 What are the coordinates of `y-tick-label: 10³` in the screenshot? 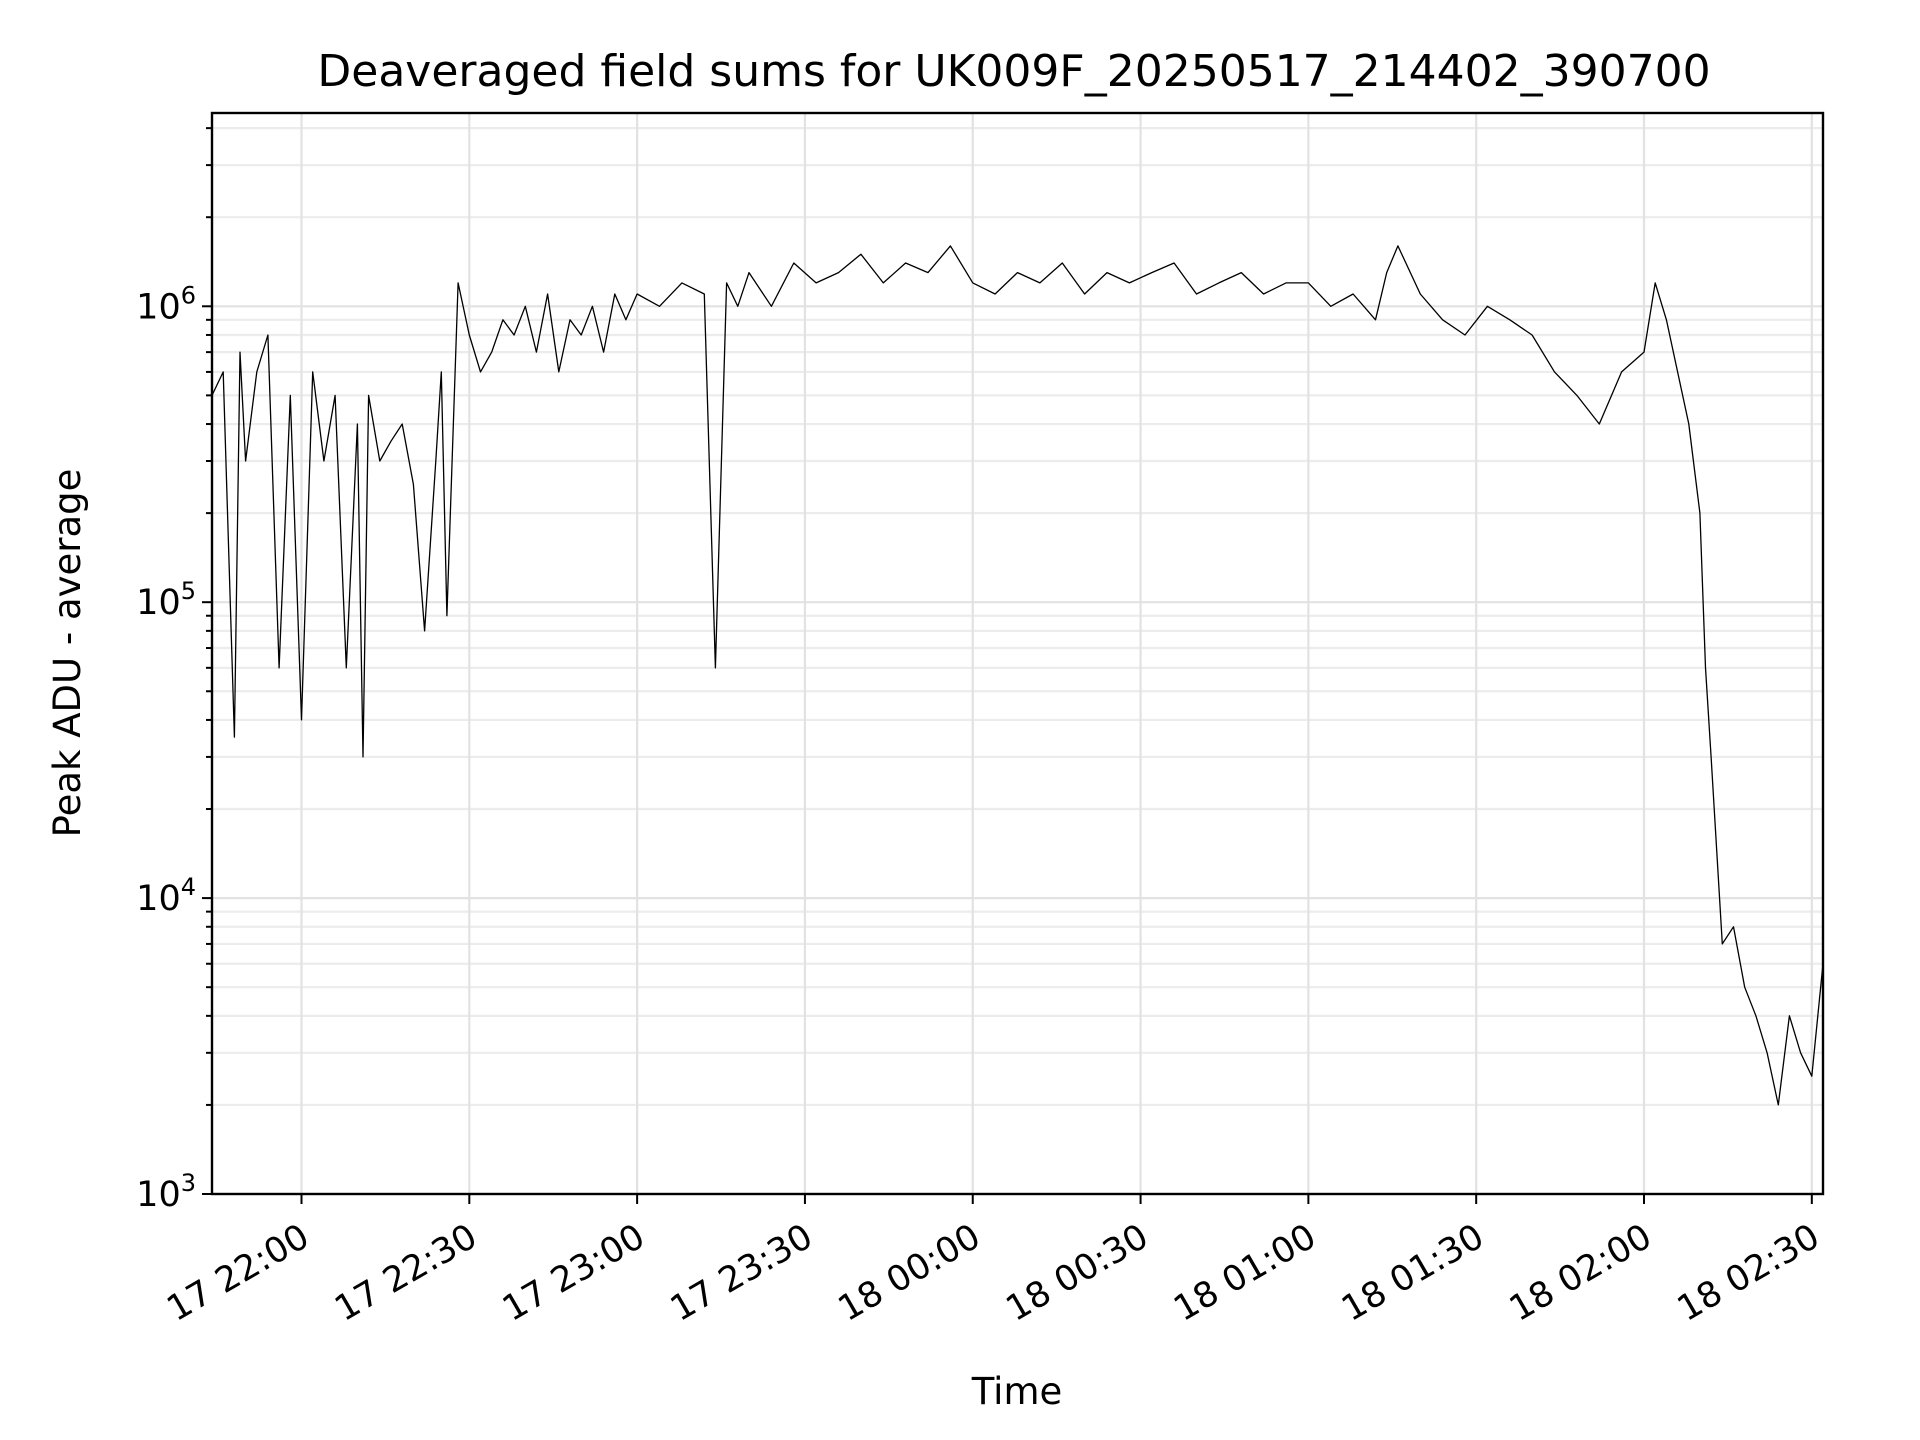 It's located at (166, 1192).